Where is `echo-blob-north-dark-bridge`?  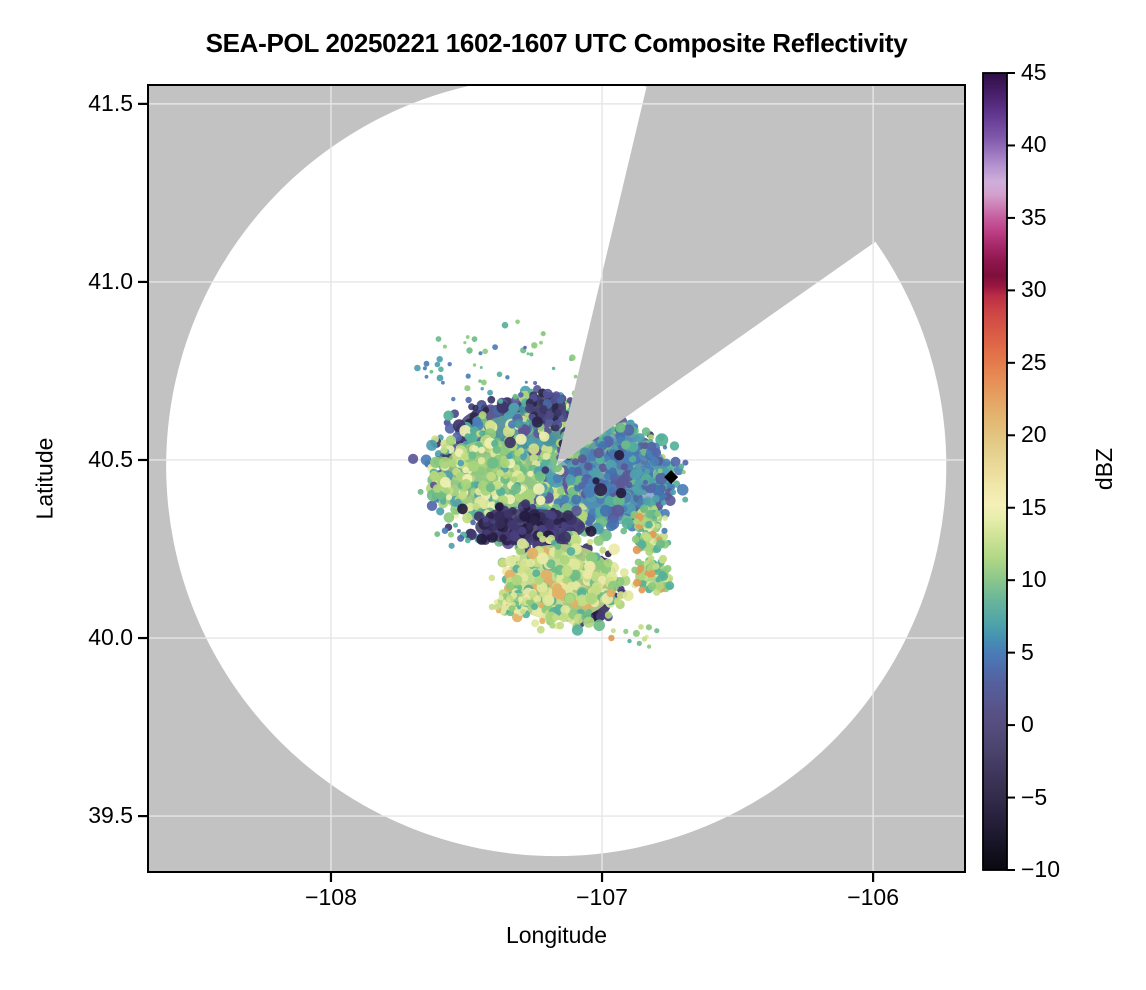
echo-blob-north-dark-bridge is located at coordinates (549, 408).